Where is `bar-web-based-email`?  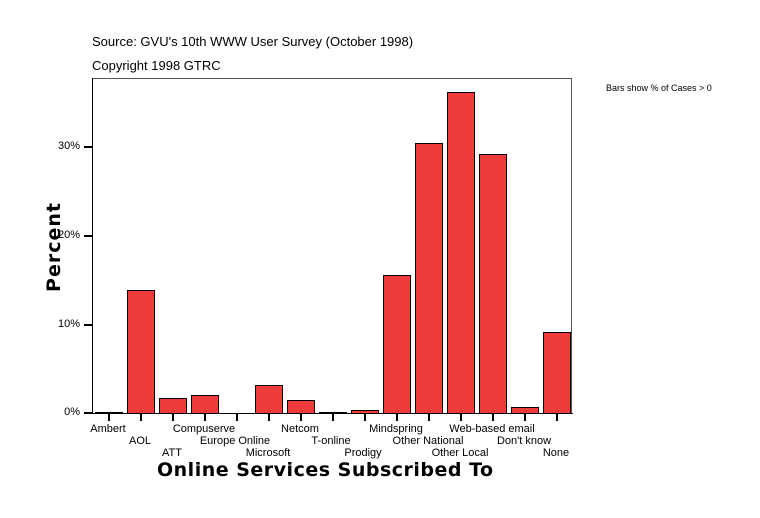 bar-web-based-email is located at coordinates (493, 284).